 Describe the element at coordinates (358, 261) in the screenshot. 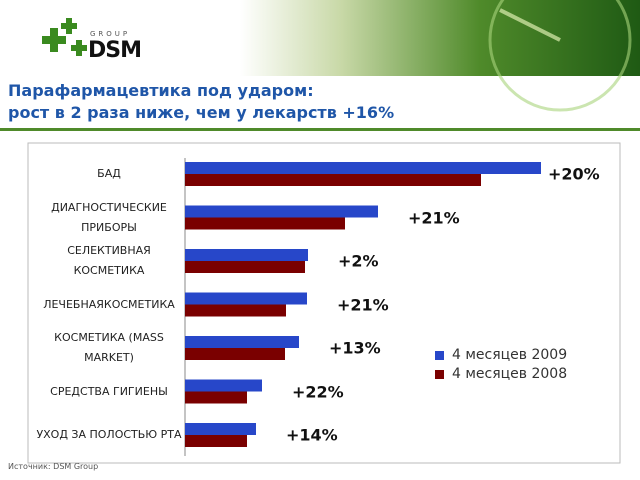

I see `growth-label: +2%` at that location.